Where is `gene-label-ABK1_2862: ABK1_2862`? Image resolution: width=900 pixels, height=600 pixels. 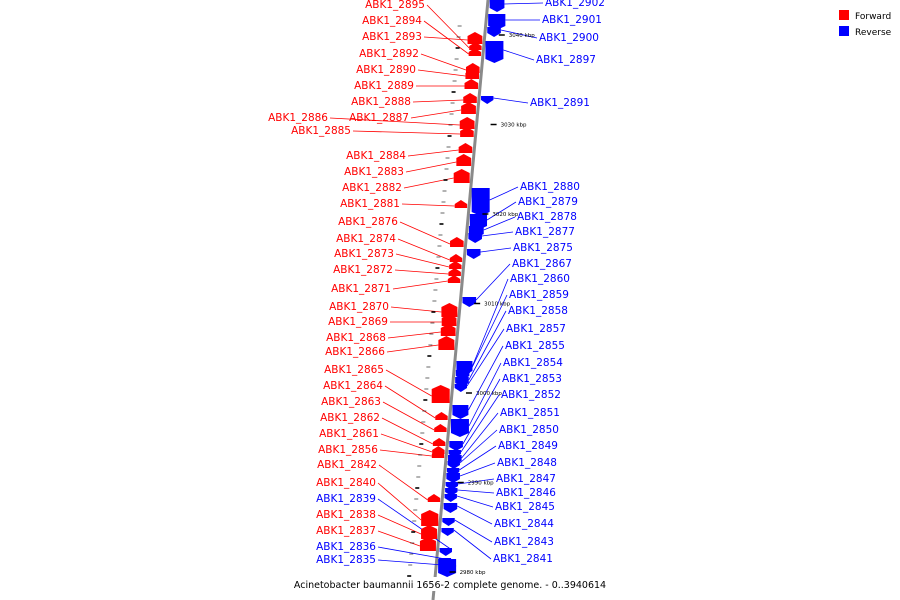 gene-label-ABK1_2862: ABK1_2862 is located at coordinates (350, 418).